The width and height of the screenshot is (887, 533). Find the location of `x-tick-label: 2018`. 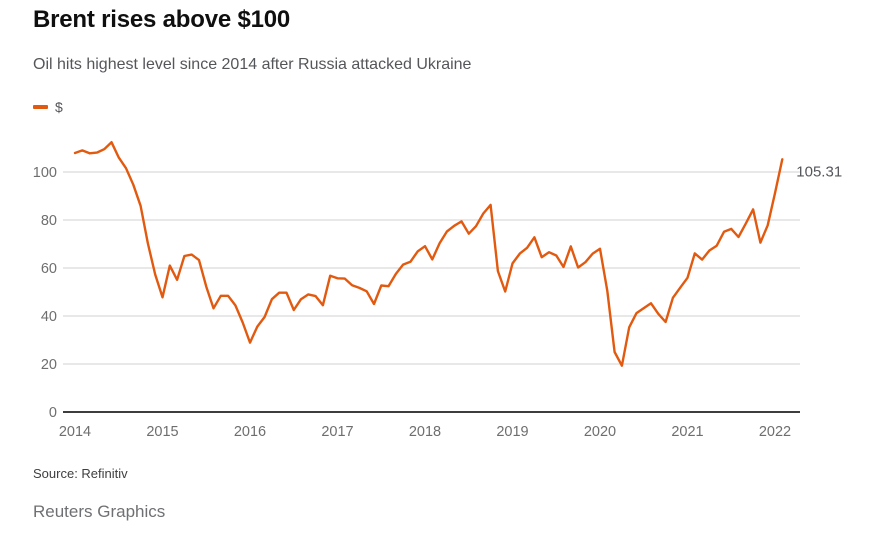

x-tick-label: 2018 is located at coordinates (425, 432).